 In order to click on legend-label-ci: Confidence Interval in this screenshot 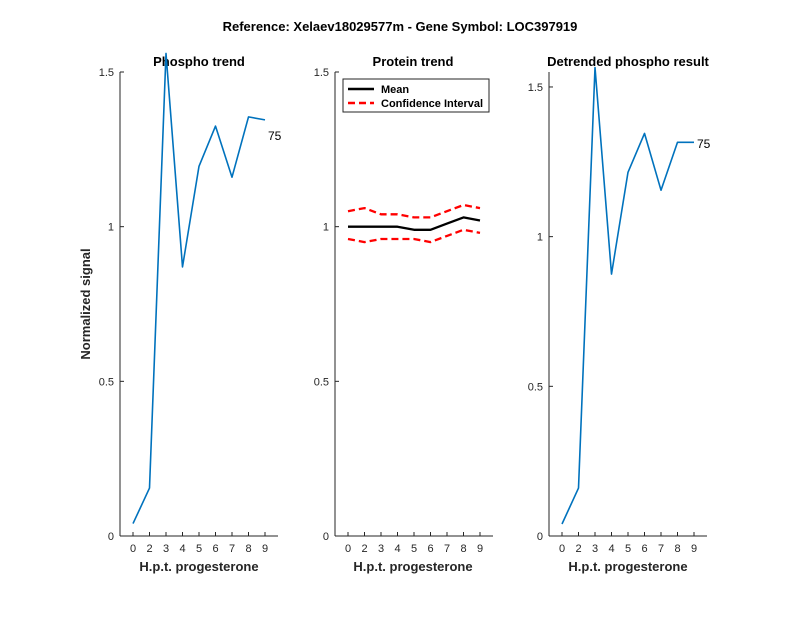, I will do `click(432, 104)`.